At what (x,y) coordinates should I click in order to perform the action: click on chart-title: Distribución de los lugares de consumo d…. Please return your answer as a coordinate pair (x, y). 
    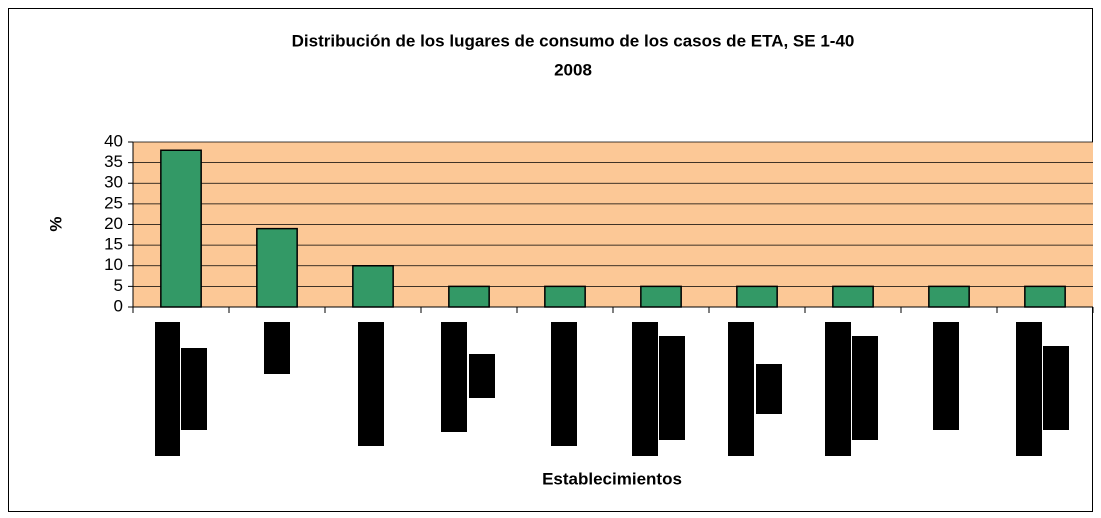
    Looking at the image, I should click on (573, 40).